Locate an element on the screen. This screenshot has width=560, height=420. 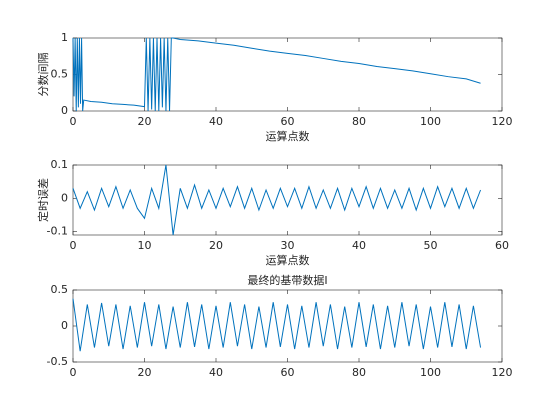
chart-title: 最终的基带数据I is located at coordinates (287, 280).